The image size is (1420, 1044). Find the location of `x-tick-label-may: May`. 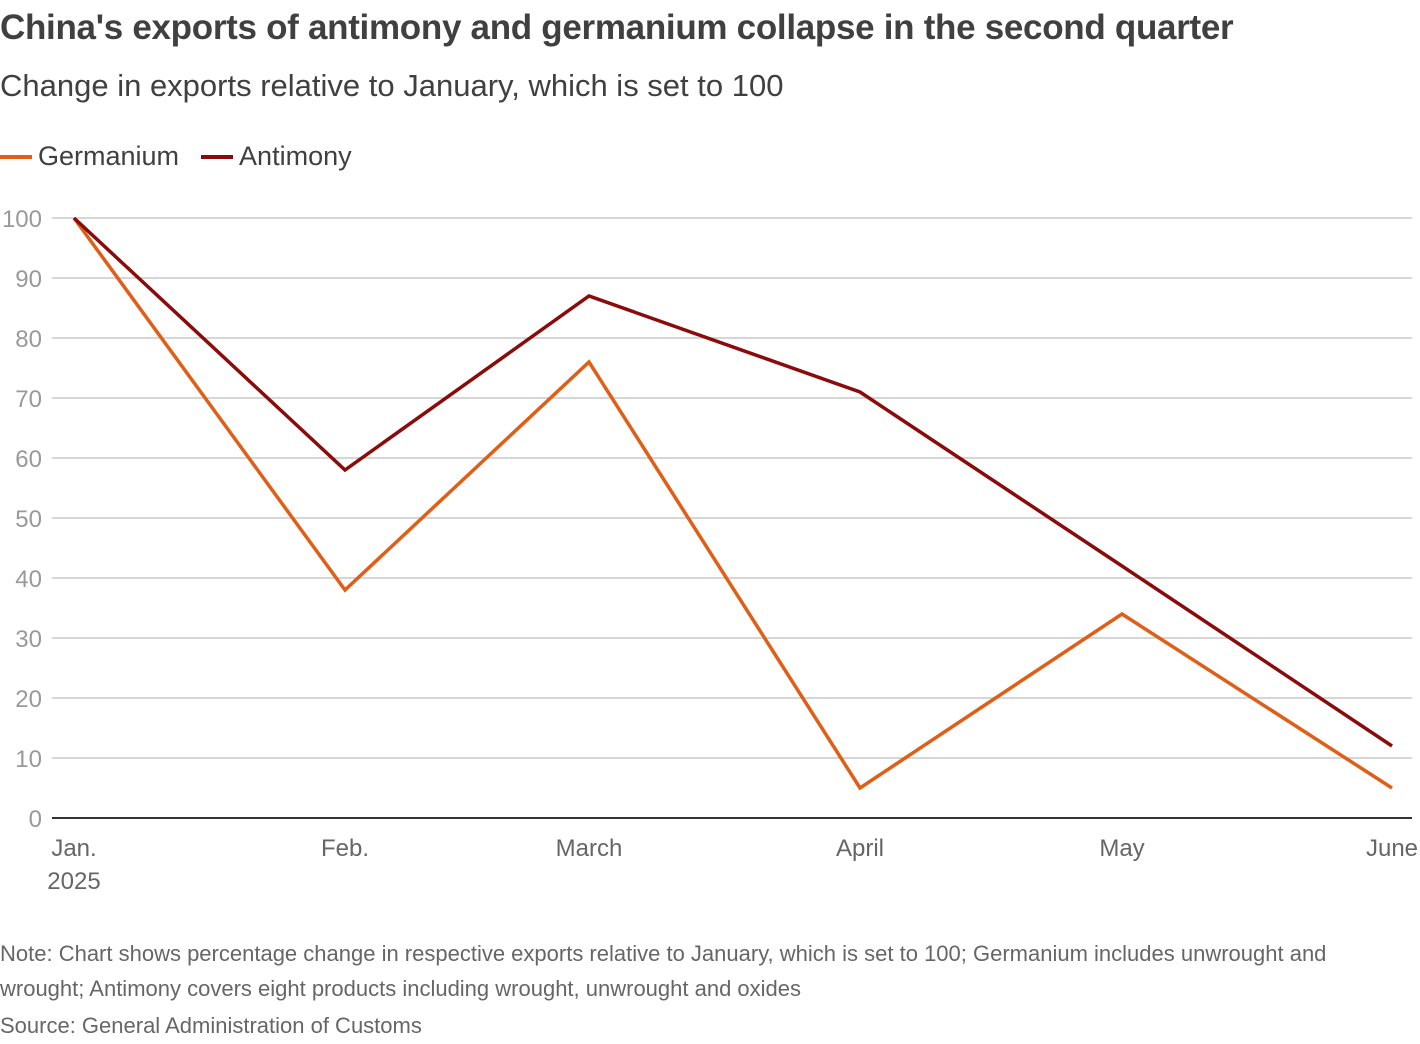

x-tick-label-may: May is located at coordinates (1121, 848).